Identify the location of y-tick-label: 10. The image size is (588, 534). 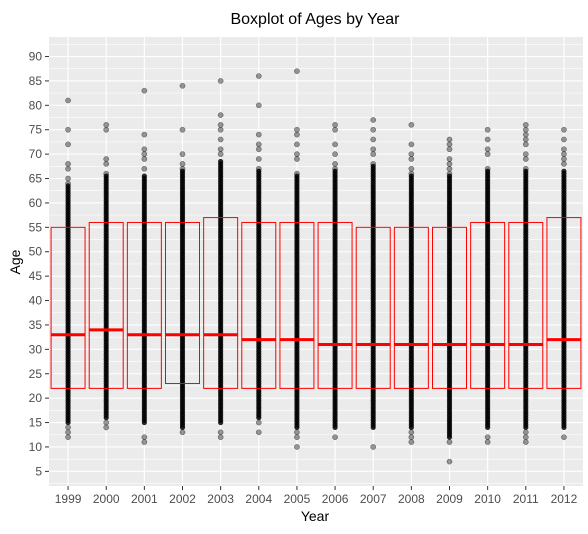
(36, 447).